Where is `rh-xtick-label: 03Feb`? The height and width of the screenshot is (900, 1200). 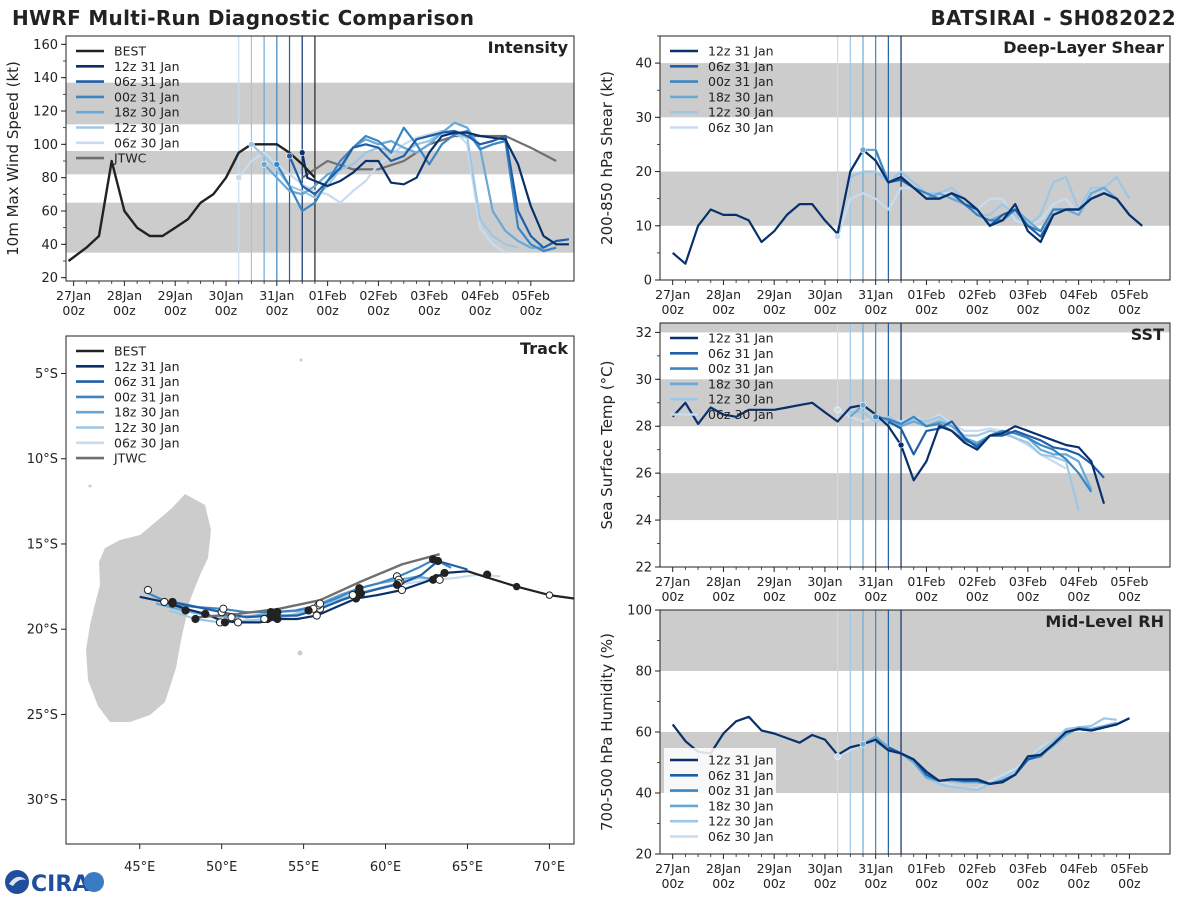
rh-xtick-label: 03Feb is located at coordinates (1028, 868).